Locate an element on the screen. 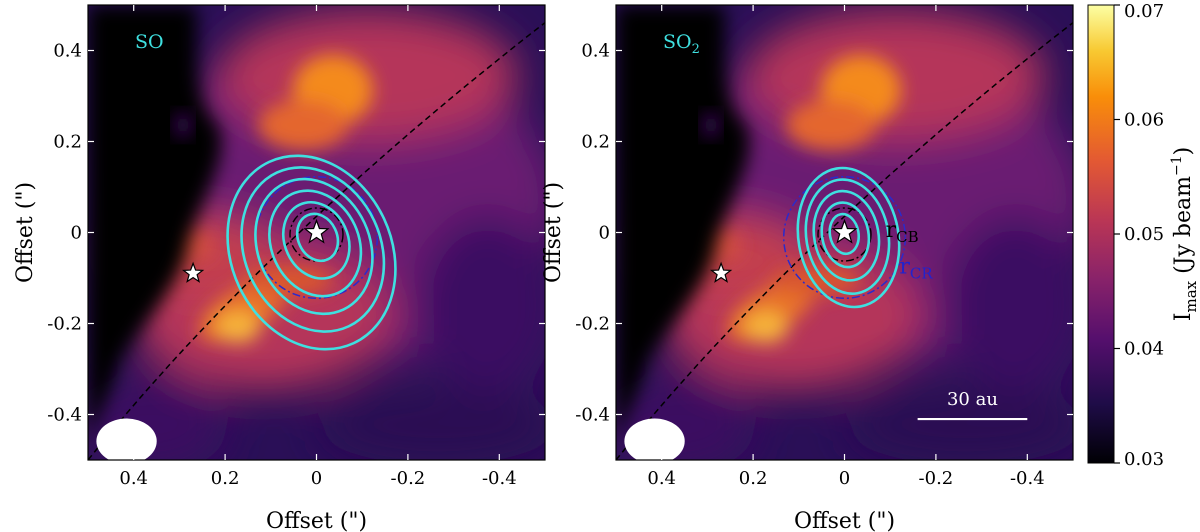 The image size is (1200, 532). panel-title: SO is located at coordinates (149, 42).